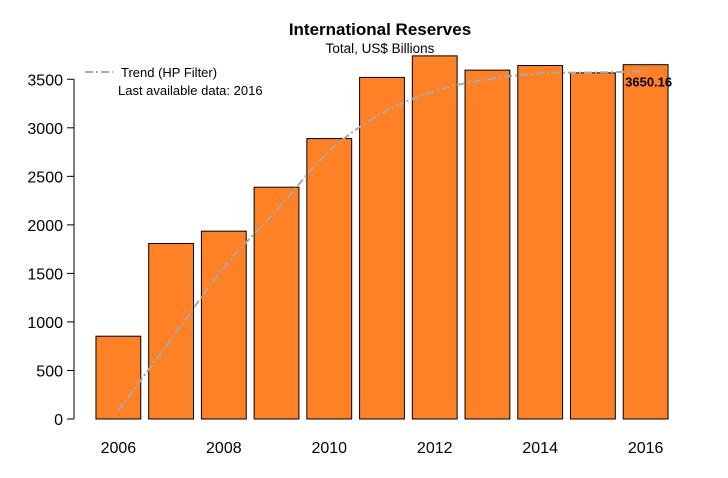  Describe the element at coordinates (45, 274) in the screenshot. I see `y-tick-label: 1500` at that location.